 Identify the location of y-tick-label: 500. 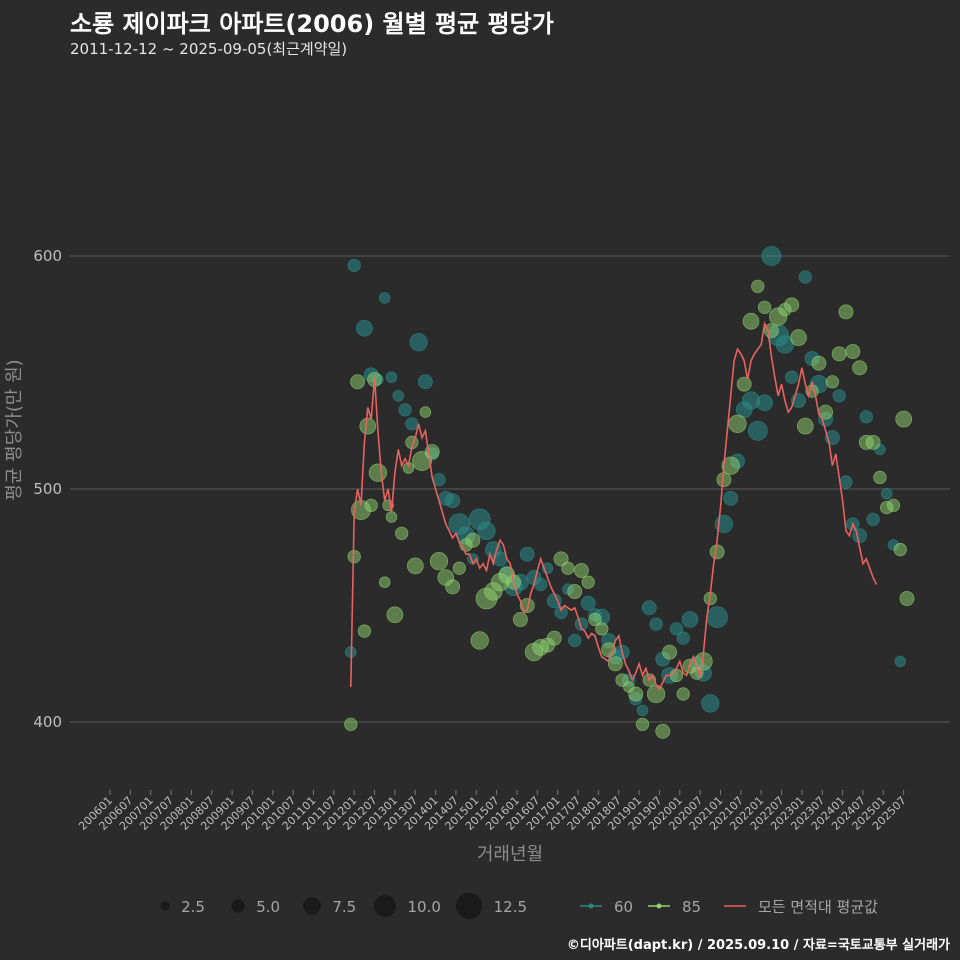
(47, 489).